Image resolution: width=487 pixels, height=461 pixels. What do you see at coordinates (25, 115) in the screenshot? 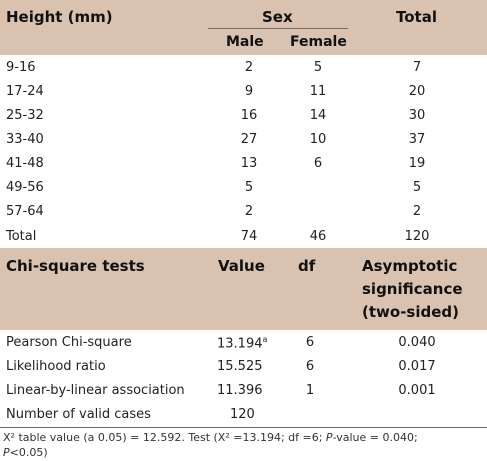
I see `row-label: 25-32` at bounding box center [25, 115].